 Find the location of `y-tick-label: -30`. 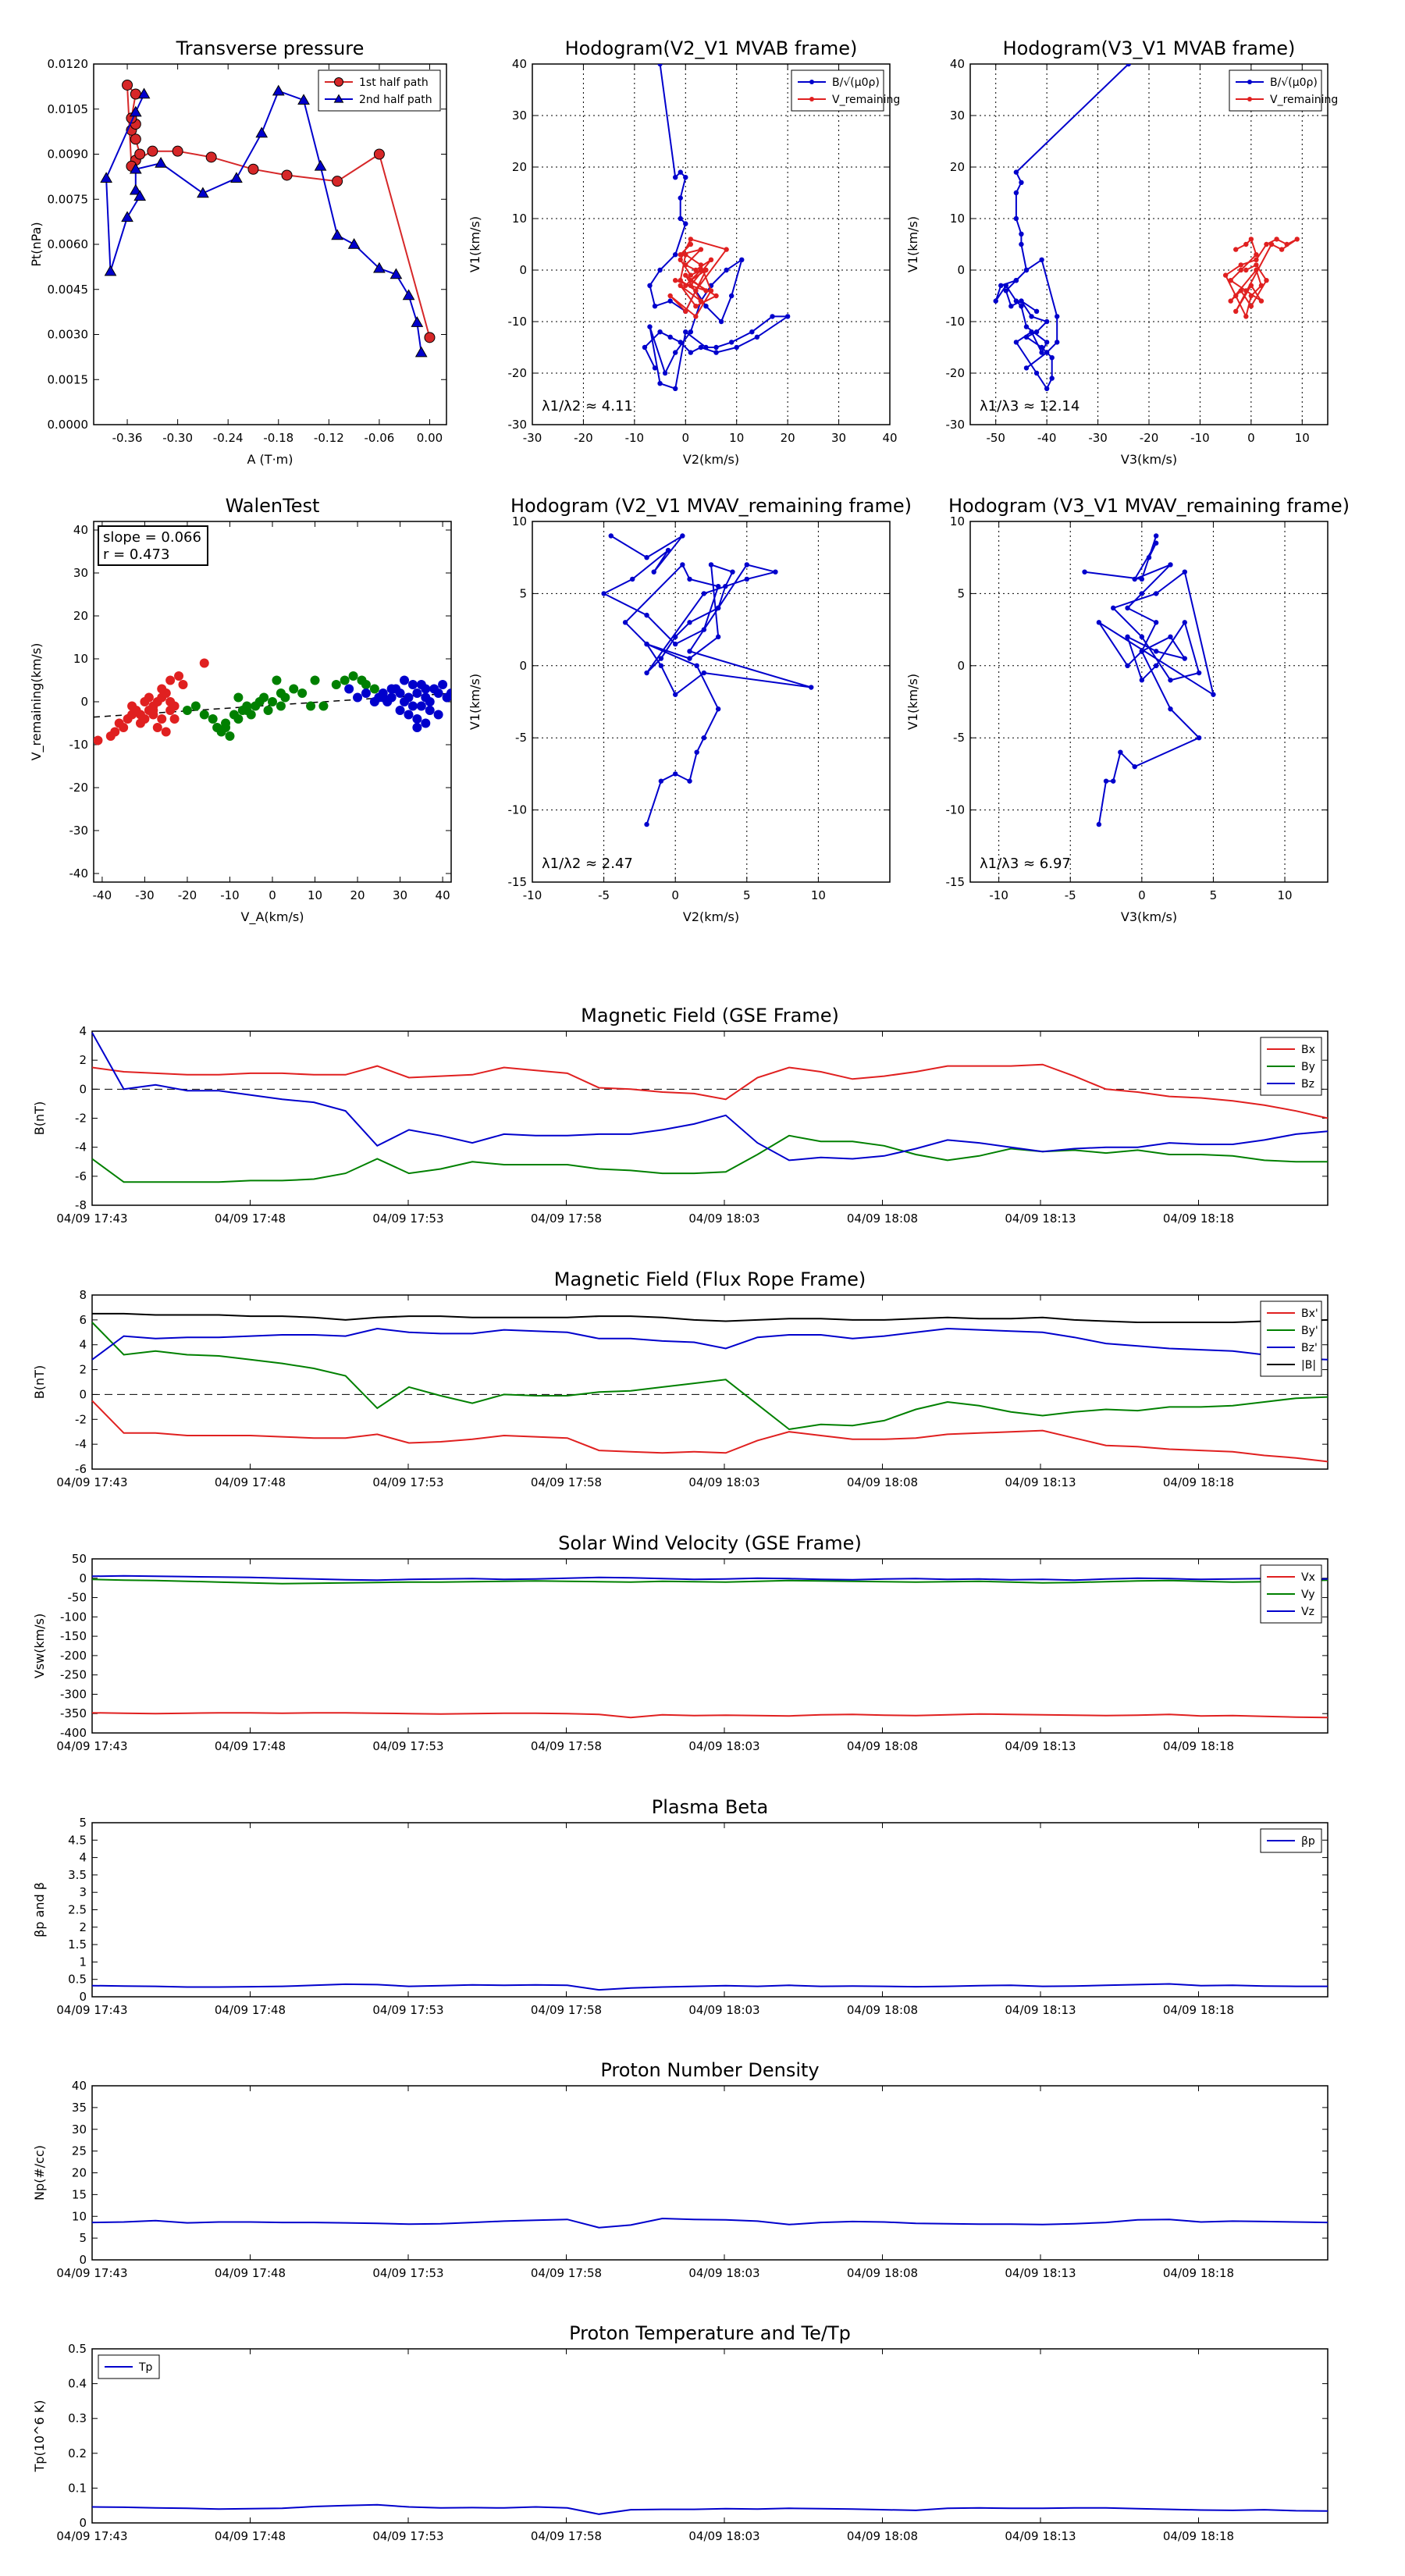

y-tick-label: -30 is located at coordinates (956, 425).